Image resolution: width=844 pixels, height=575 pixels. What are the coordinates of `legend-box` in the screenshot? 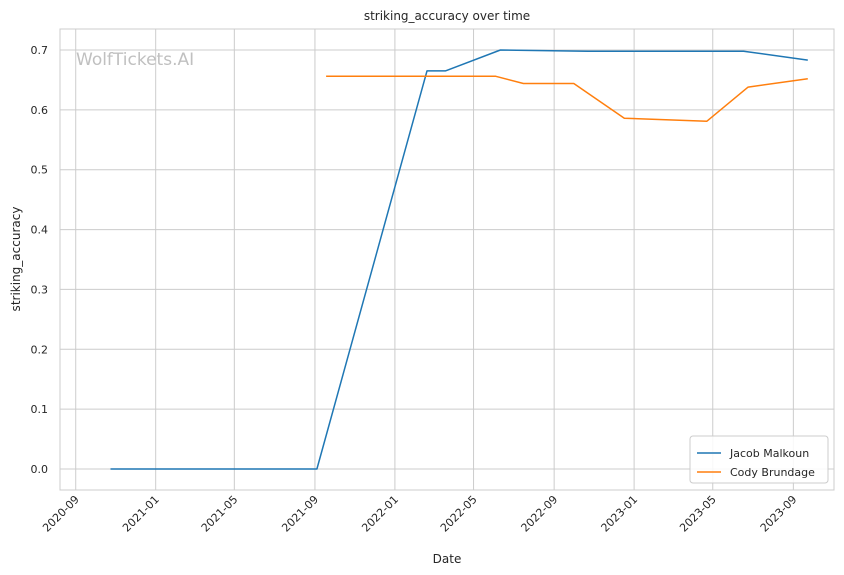 It's located at (759, 459).